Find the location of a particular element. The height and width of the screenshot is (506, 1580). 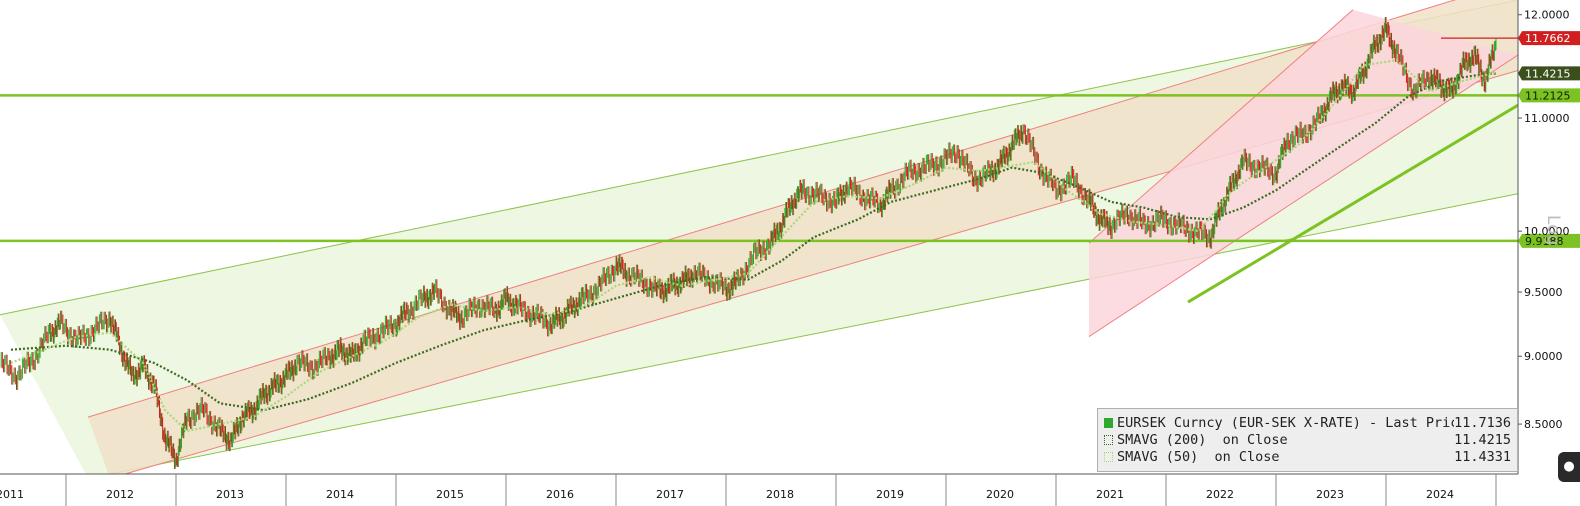

legend-name-sma50: SMAVG (50) on Close is located at coordinates (1198, 456).